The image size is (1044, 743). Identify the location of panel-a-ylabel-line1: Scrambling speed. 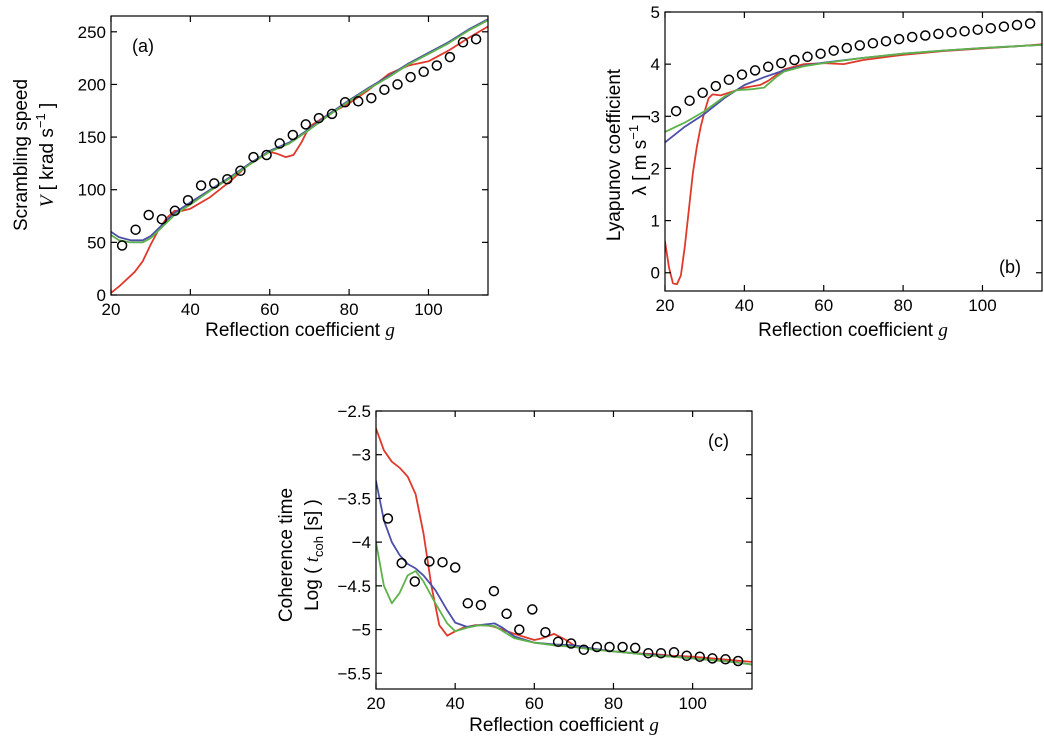
(21, 155).